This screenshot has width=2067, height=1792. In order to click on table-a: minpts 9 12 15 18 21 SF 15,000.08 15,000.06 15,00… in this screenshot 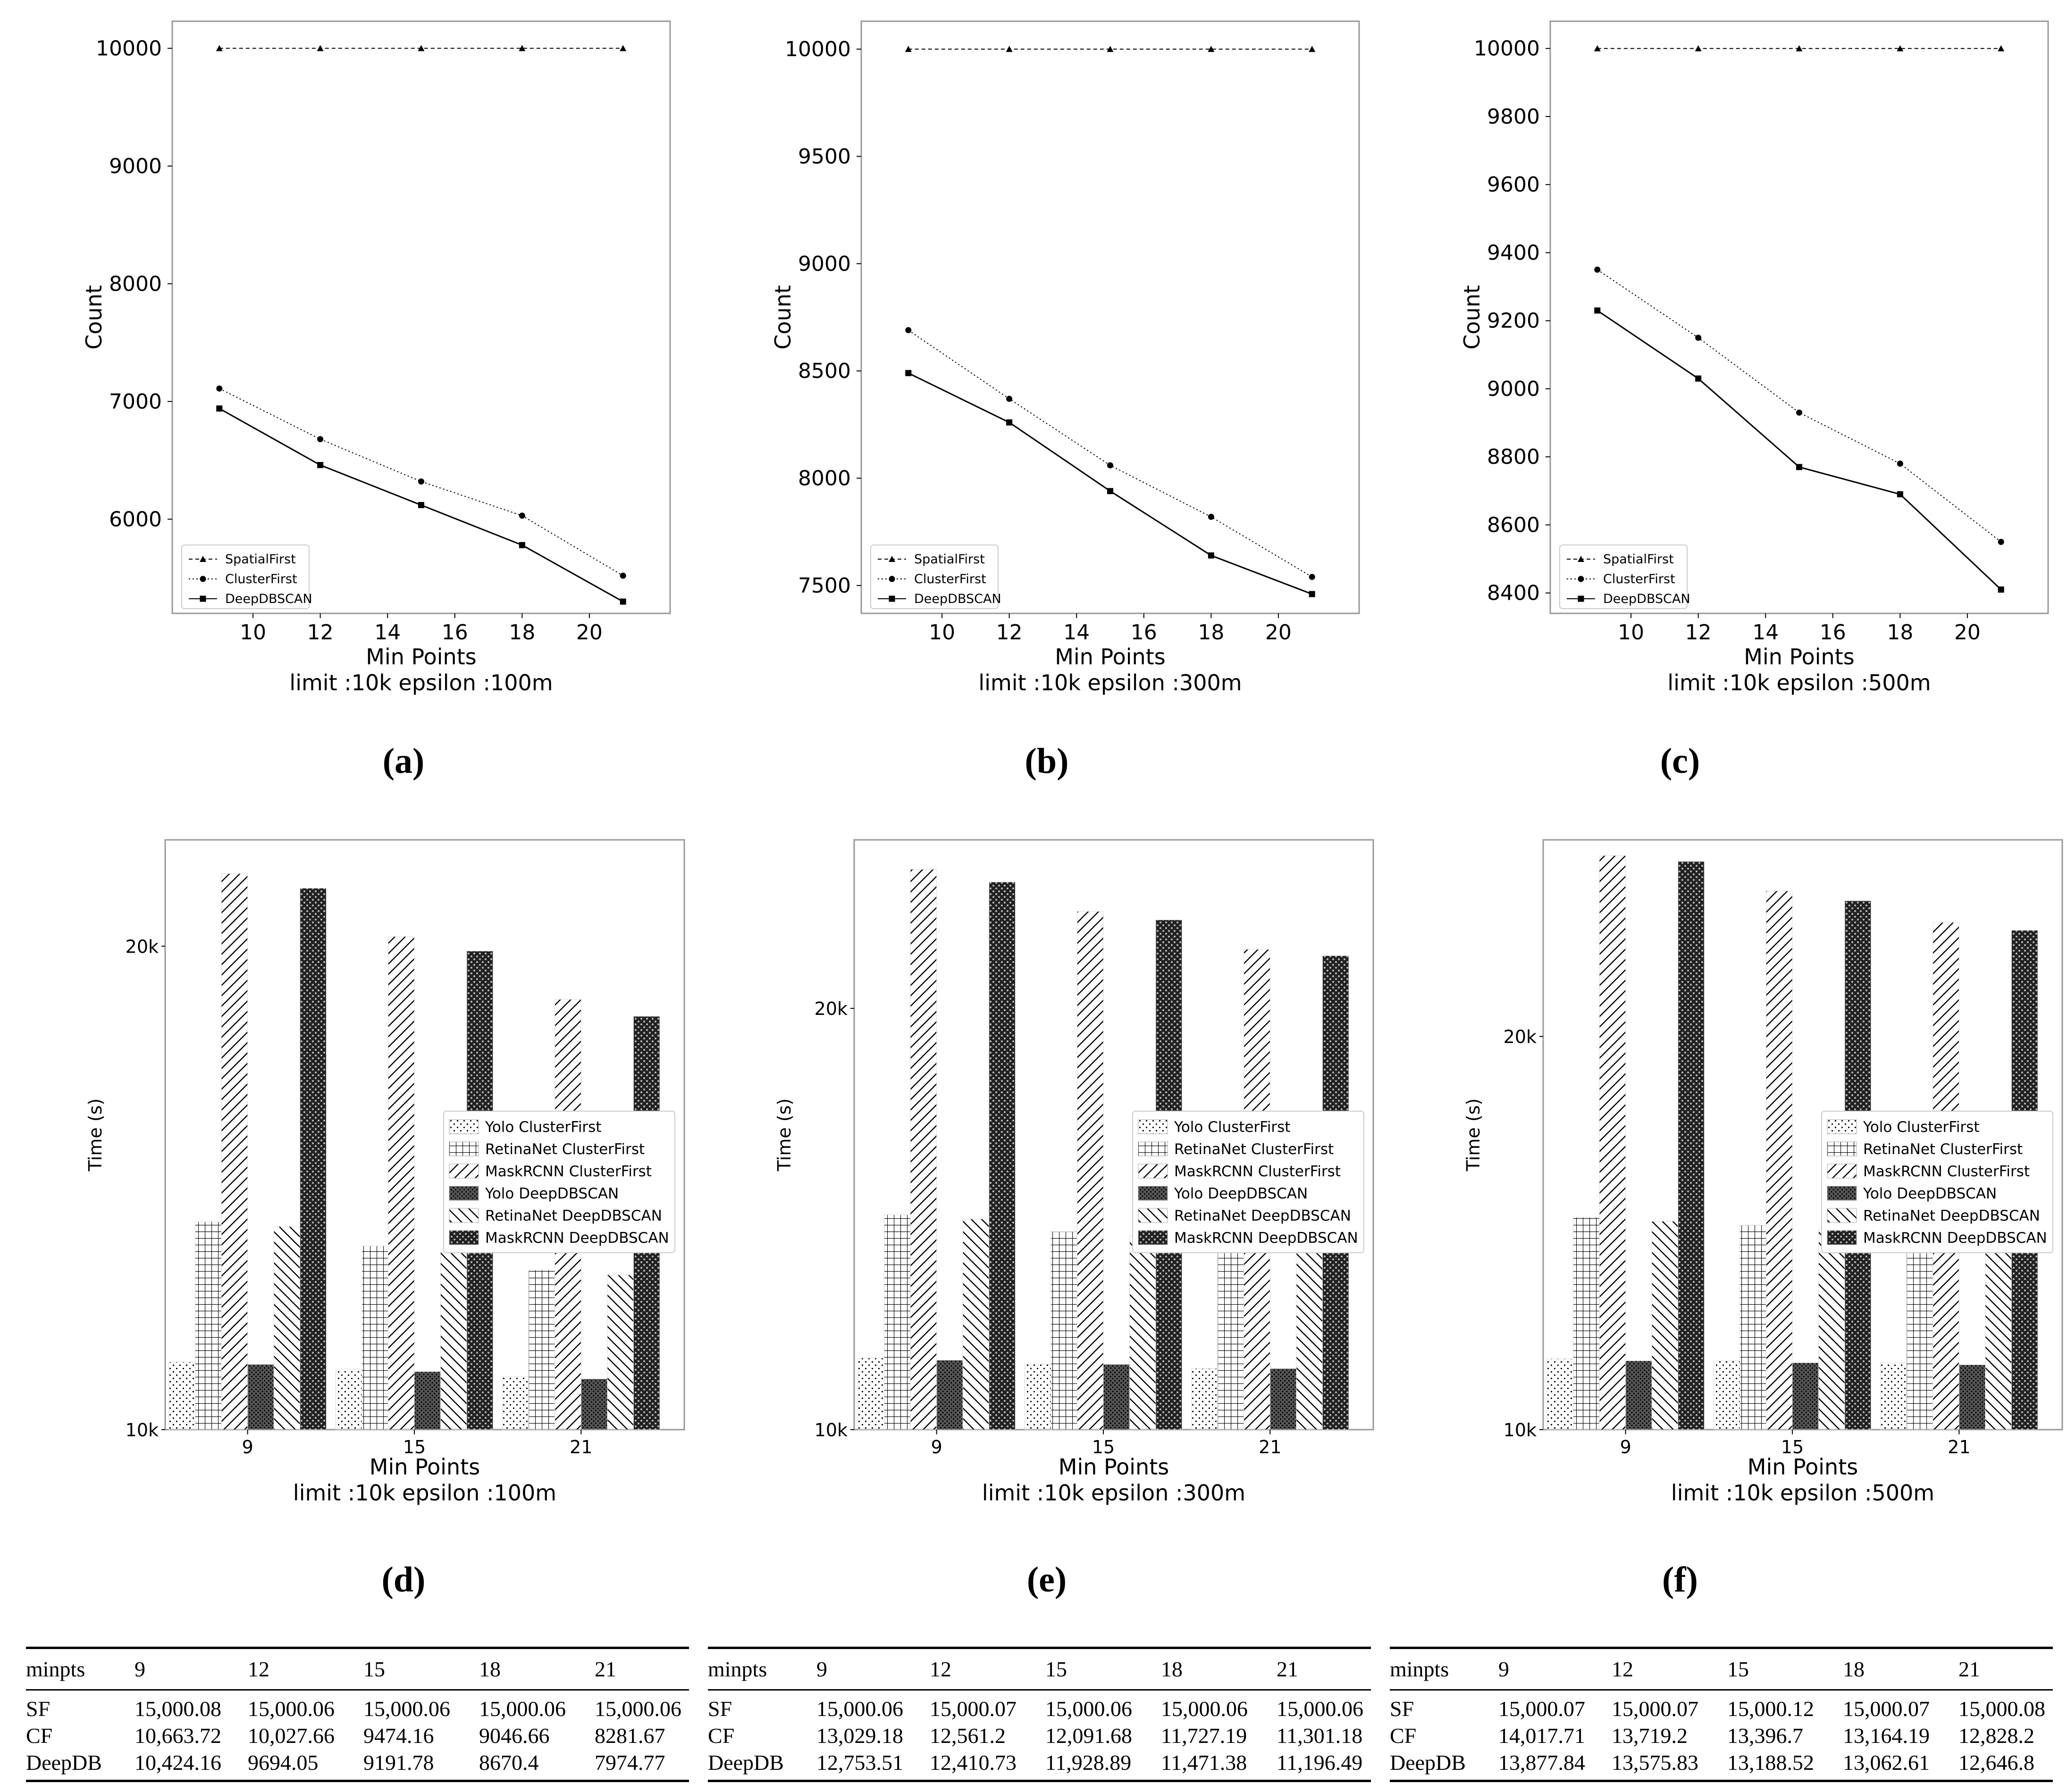, I will do `click(357, 1714)`.